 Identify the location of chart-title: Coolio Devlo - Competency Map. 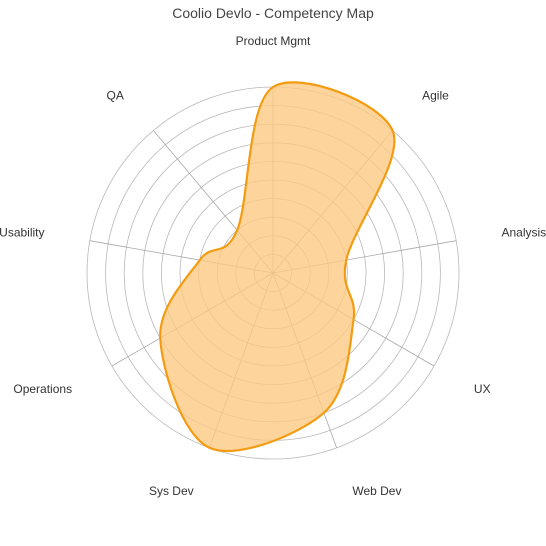
(273, 13).